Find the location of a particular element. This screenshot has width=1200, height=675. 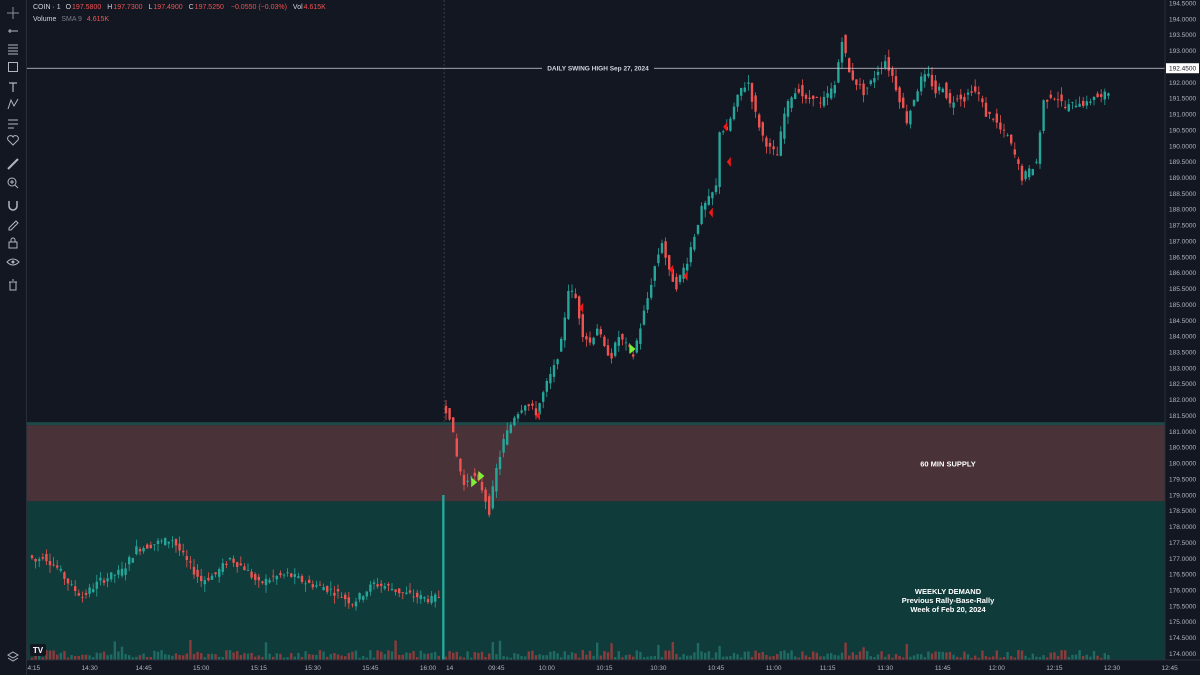

supply-zone-border is located at coordinates (596, 424).